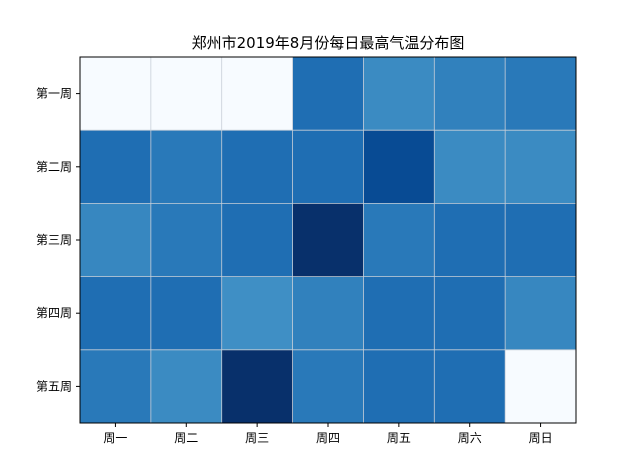 The width and height of the screenshot is (640, 476). Describe the element at coordinates (186, 438) in the screenshot. I see `x-tick-label: 周二` at that location.